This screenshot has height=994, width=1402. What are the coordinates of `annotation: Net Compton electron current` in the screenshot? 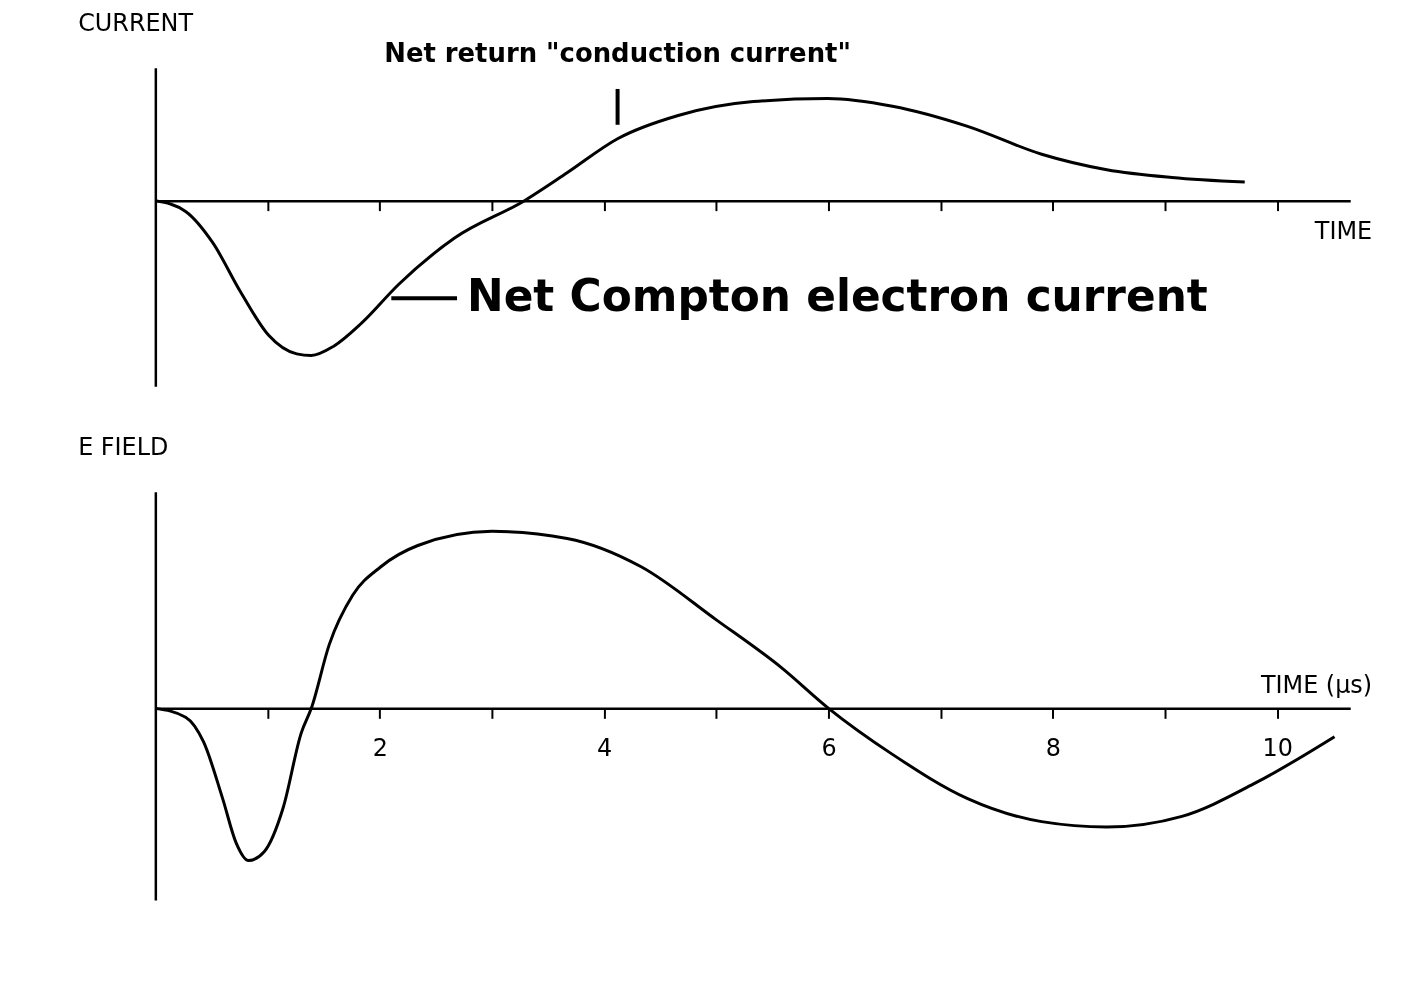 It's located at (837, 296).